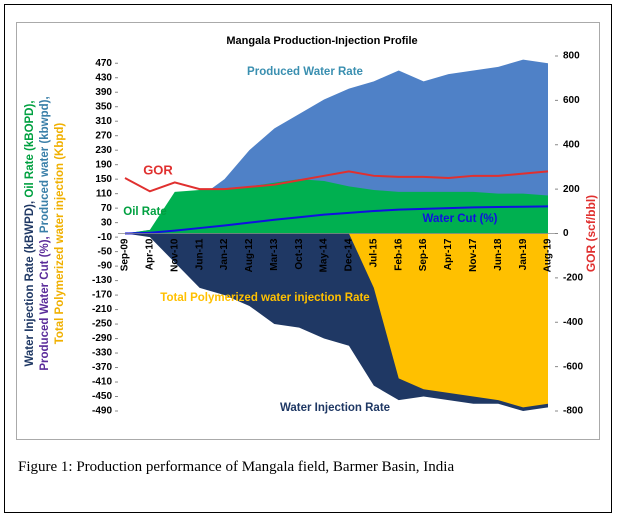 This screenshot has width=617, height=518. I want to click on y-axis-title-part: Water Injection Rate (kBWPD),, so click(30, 284).